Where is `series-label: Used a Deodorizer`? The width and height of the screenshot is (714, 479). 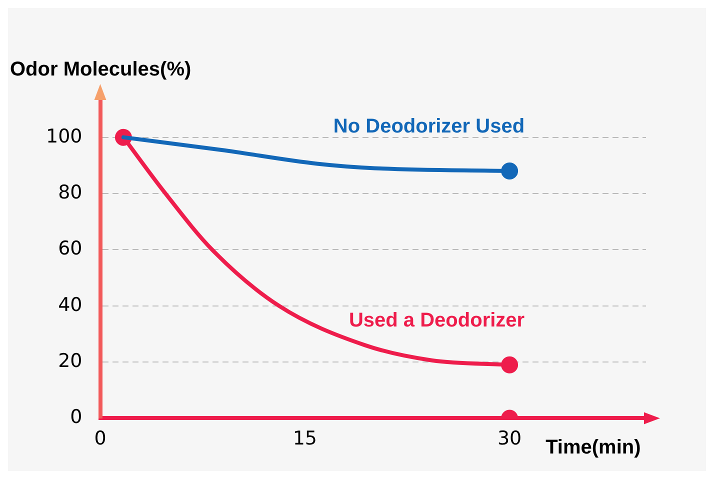
series-label: Used a Deodorizer is located at coordinates (436, 320).